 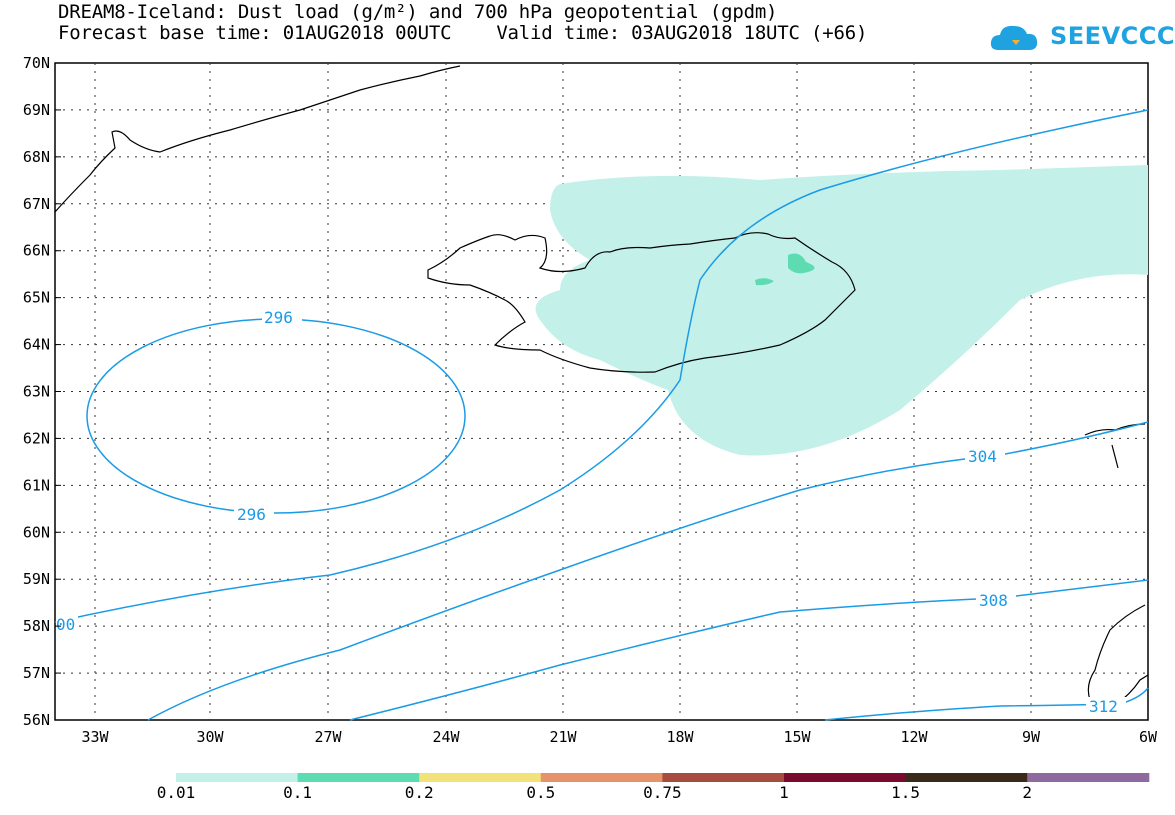 I want to click on latitude-label: 56N, so click(x=36, y=720).